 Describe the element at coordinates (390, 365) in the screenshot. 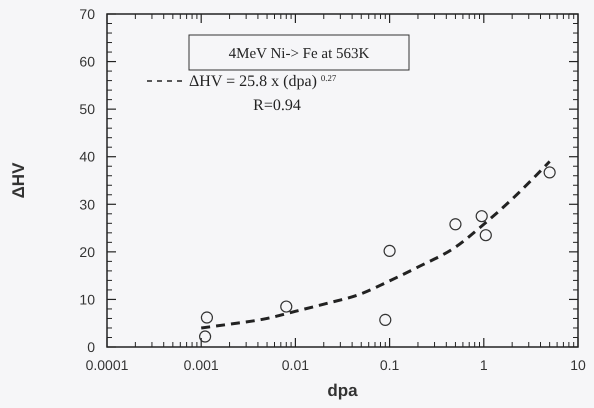

I see `x-tick-label: 0.1` at that location.